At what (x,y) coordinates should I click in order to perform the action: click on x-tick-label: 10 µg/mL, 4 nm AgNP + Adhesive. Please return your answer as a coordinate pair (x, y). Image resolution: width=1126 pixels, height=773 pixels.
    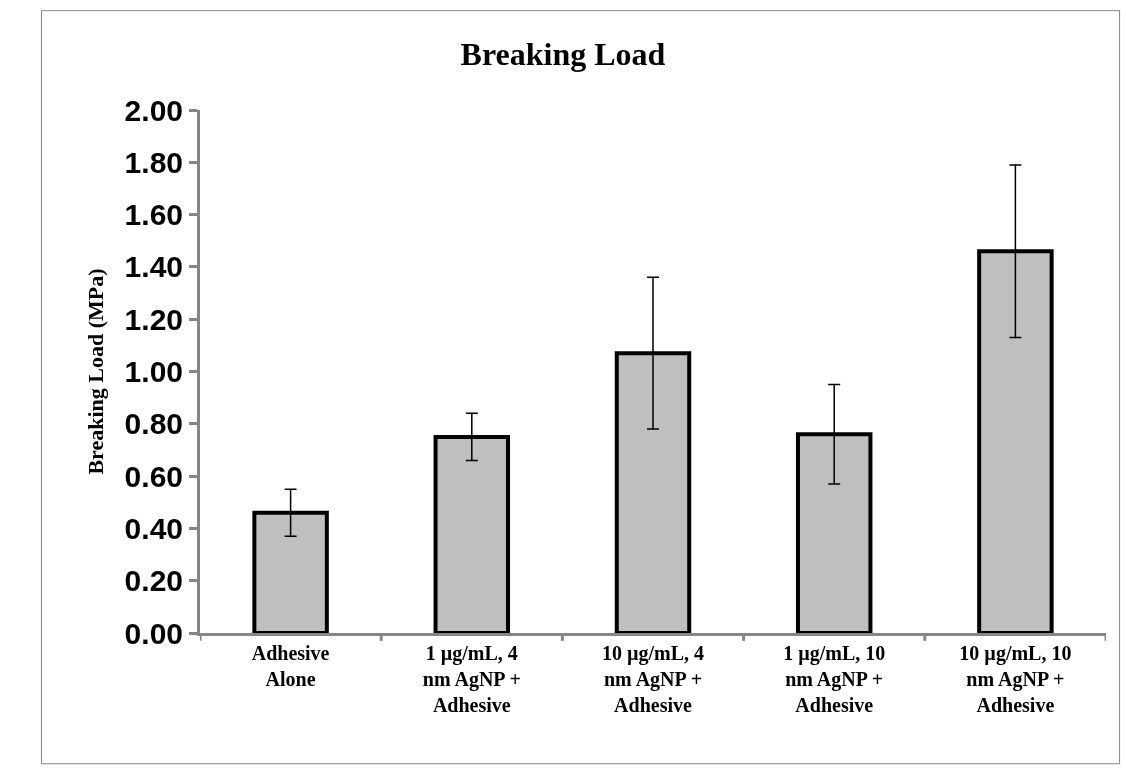
    Looking at the image, I should click on (653, 679).